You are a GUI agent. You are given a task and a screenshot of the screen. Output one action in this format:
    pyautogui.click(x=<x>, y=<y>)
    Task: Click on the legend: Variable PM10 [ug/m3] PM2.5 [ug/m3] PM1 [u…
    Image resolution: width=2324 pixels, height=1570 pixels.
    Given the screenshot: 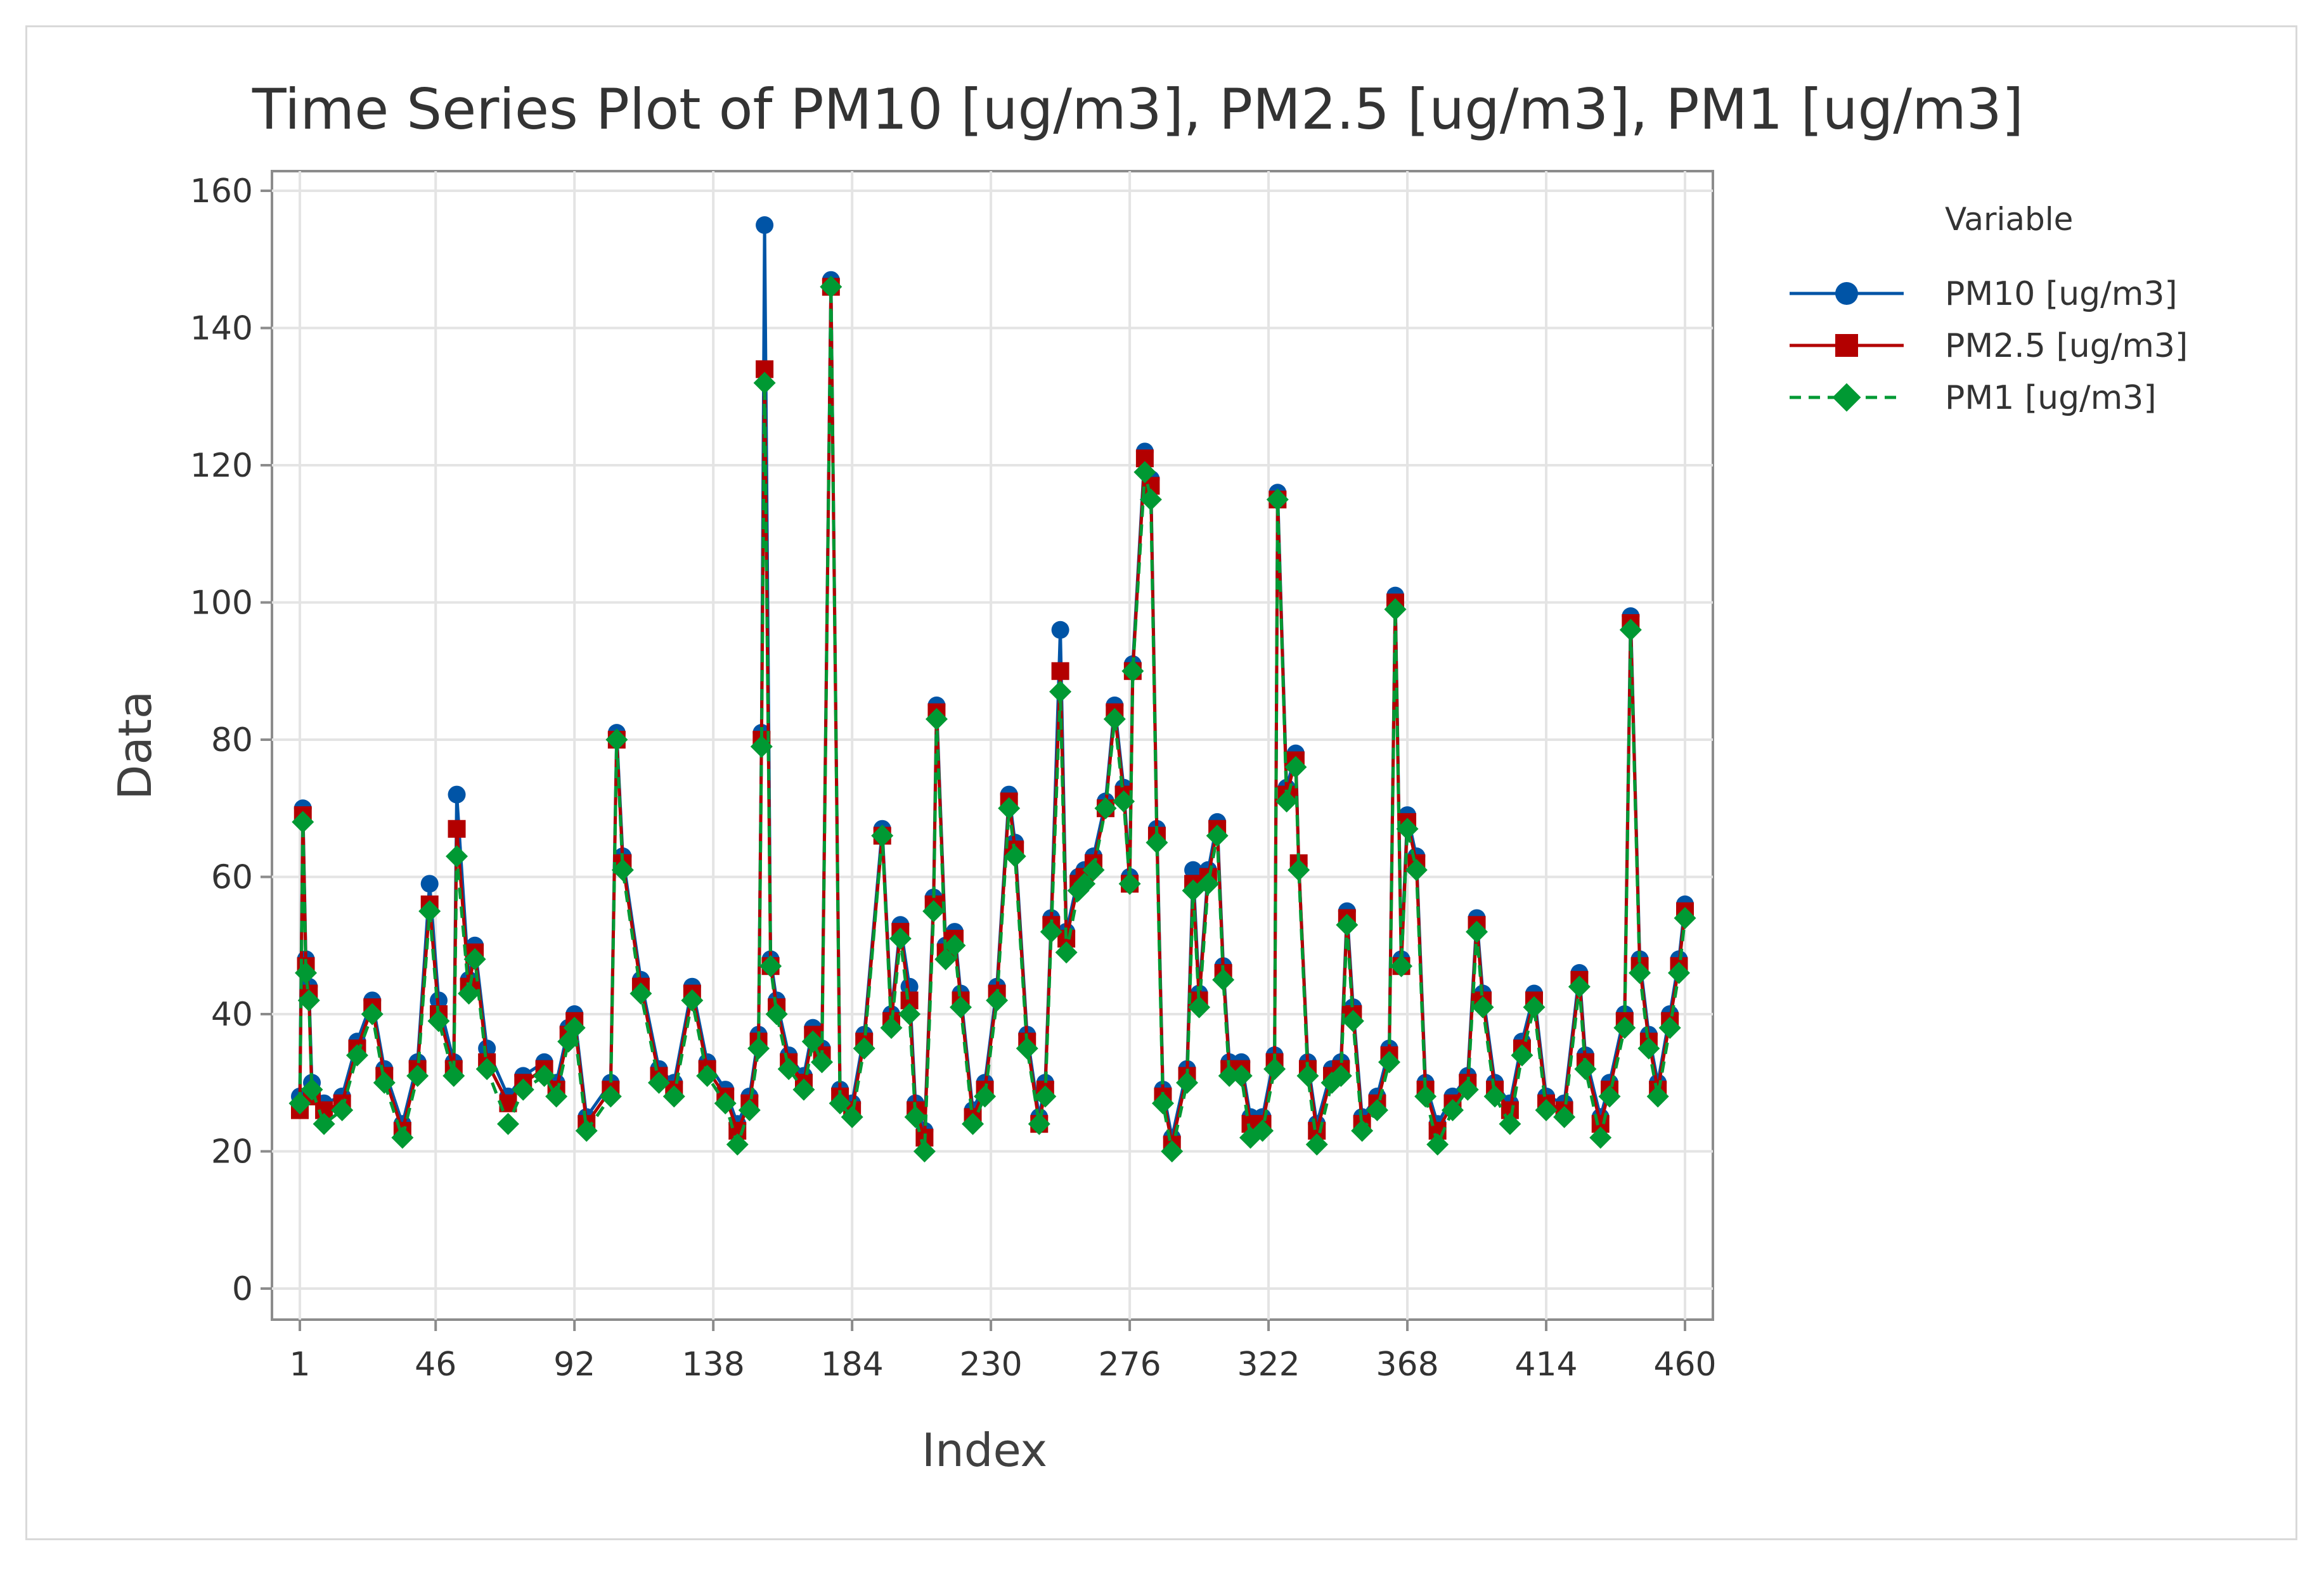 What is the action you would take?
    pyautogui.click(x=1989, y=309)
    